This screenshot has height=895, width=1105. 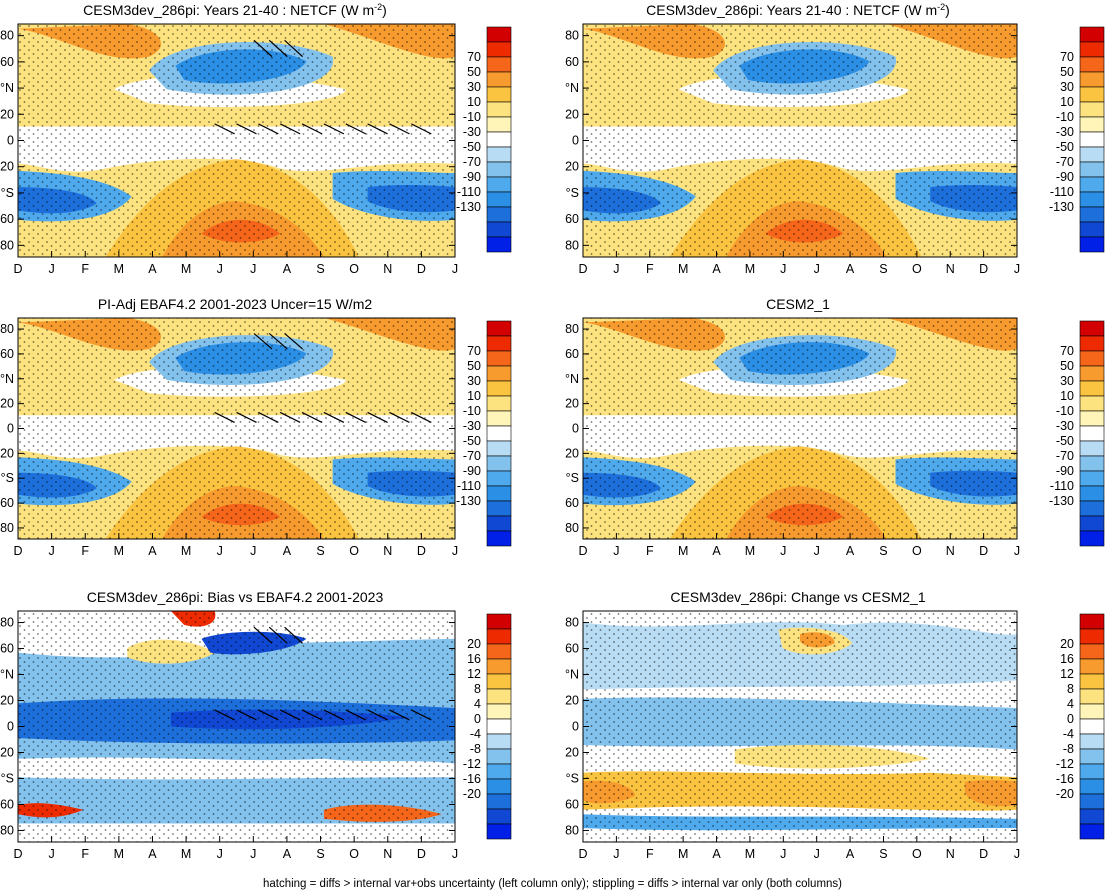 I want to click on hatching, so click(x=323, y=87).